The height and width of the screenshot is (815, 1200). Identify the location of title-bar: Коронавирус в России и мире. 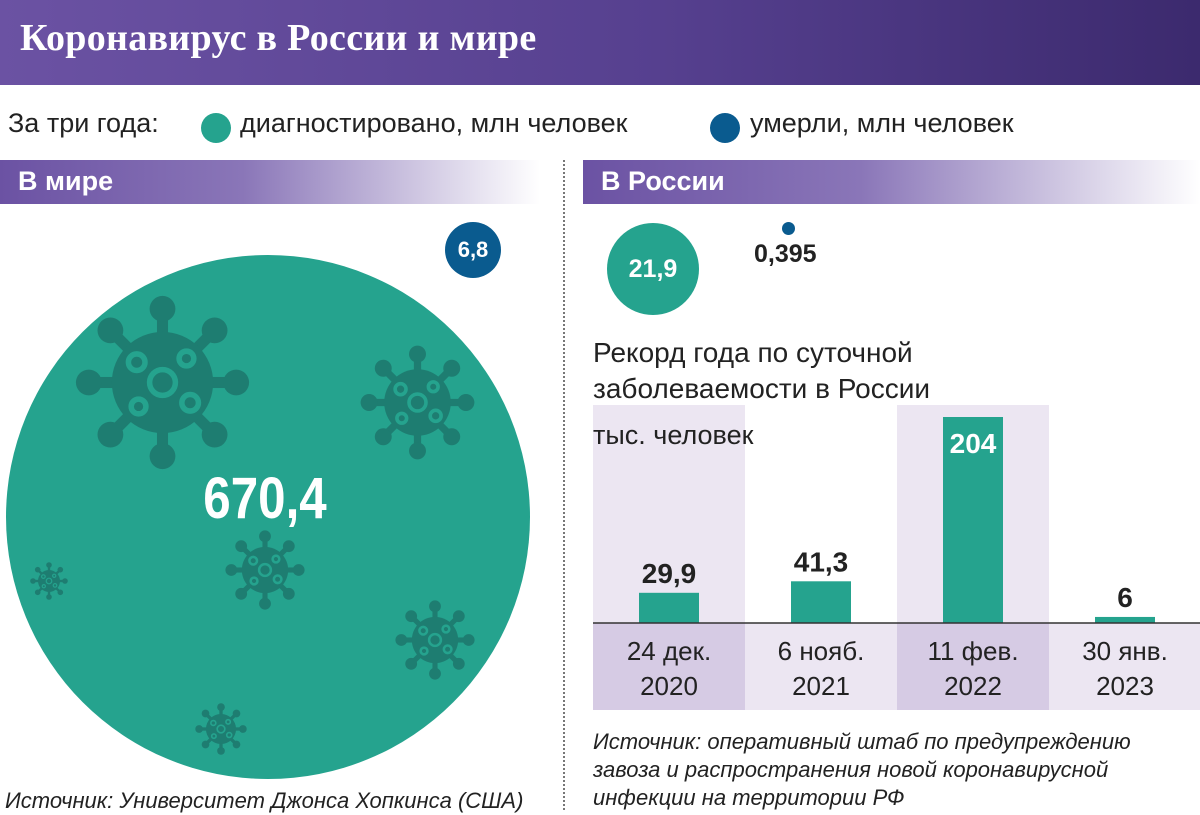
(600, 42).